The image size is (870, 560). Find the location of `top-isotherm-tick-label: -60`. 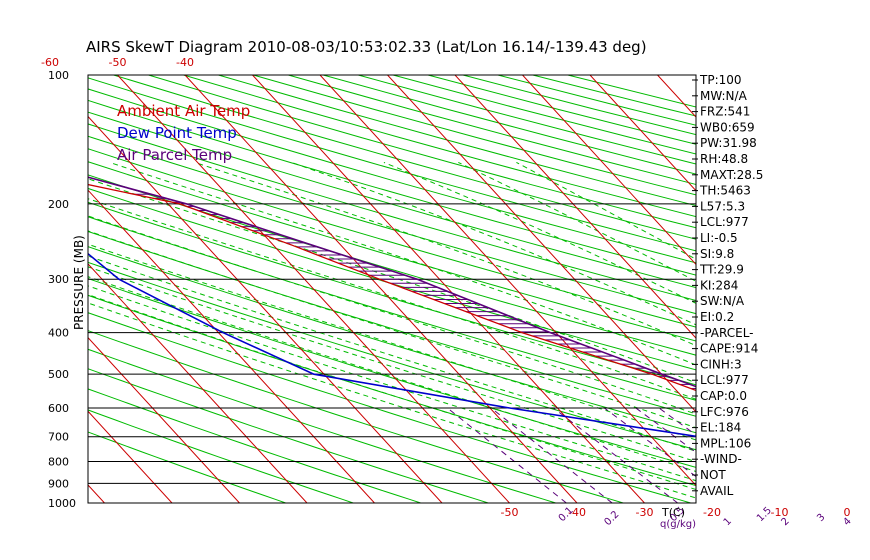

top-isotherm-tick-label: -60 is located at coordinates (50, 62).